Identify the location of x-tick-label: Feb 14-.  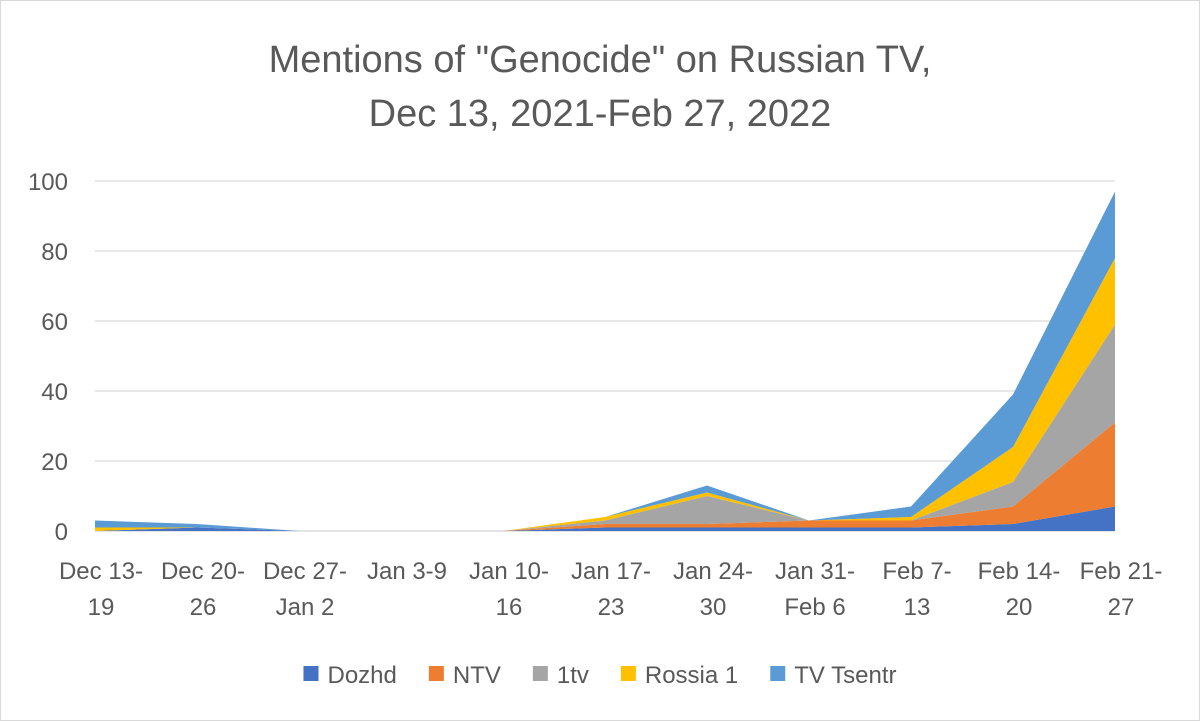
(1019, 571).